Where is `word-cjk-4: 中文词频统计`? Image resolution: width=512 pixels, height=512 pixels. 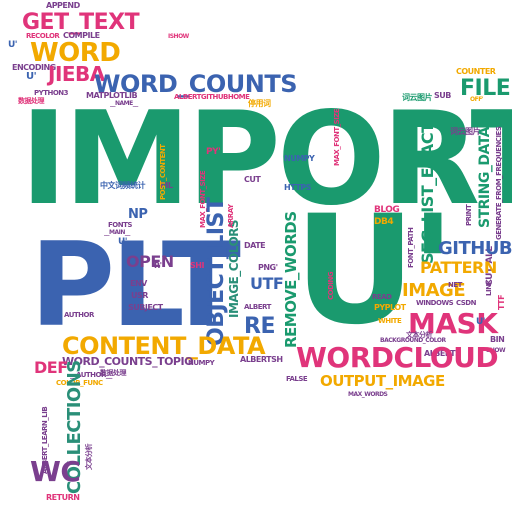
word-cjk-4: 中文词频统计 is located at coordinates (123, 185).